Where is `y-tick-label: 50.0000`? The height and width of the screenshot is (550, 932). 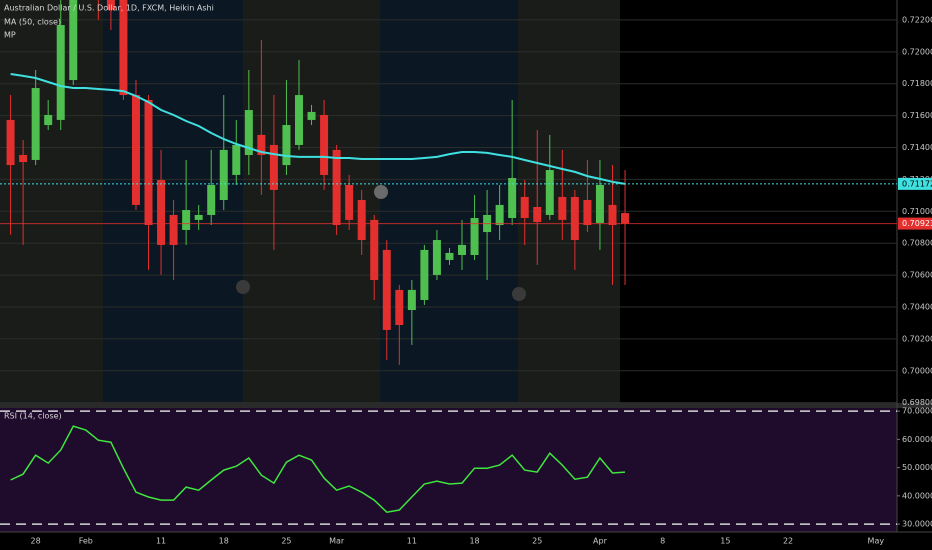
y-tick-label: 50.0000 is located at coordinates (917, 467).